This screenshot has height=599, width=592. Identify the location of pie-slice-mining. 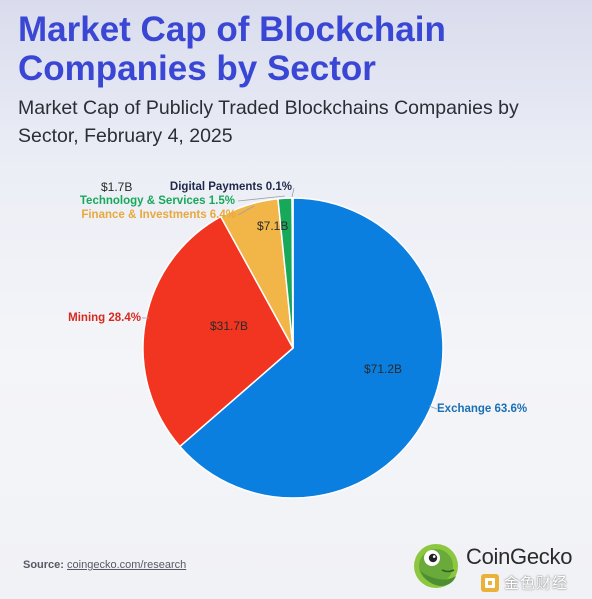
(218, 331).